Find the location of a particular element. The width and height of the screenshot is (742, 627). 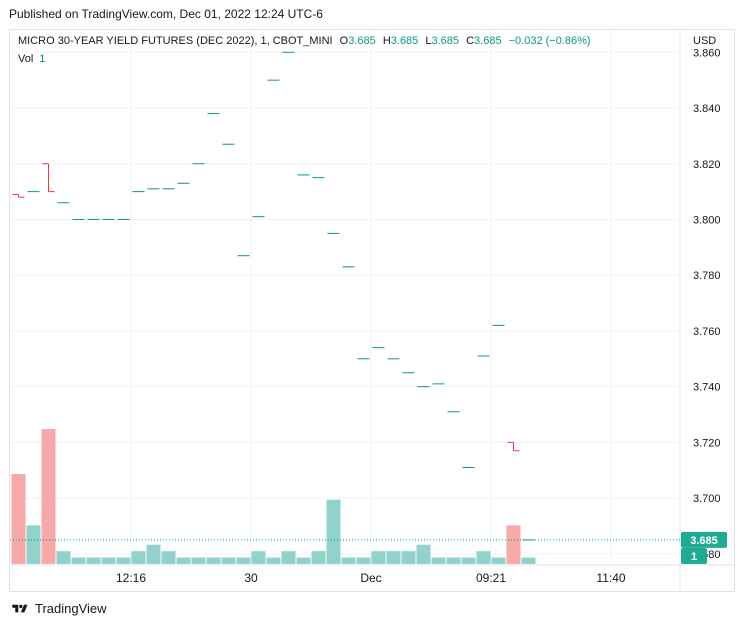

y-tick-label: 3.840 is located at coordinates (707, 109).